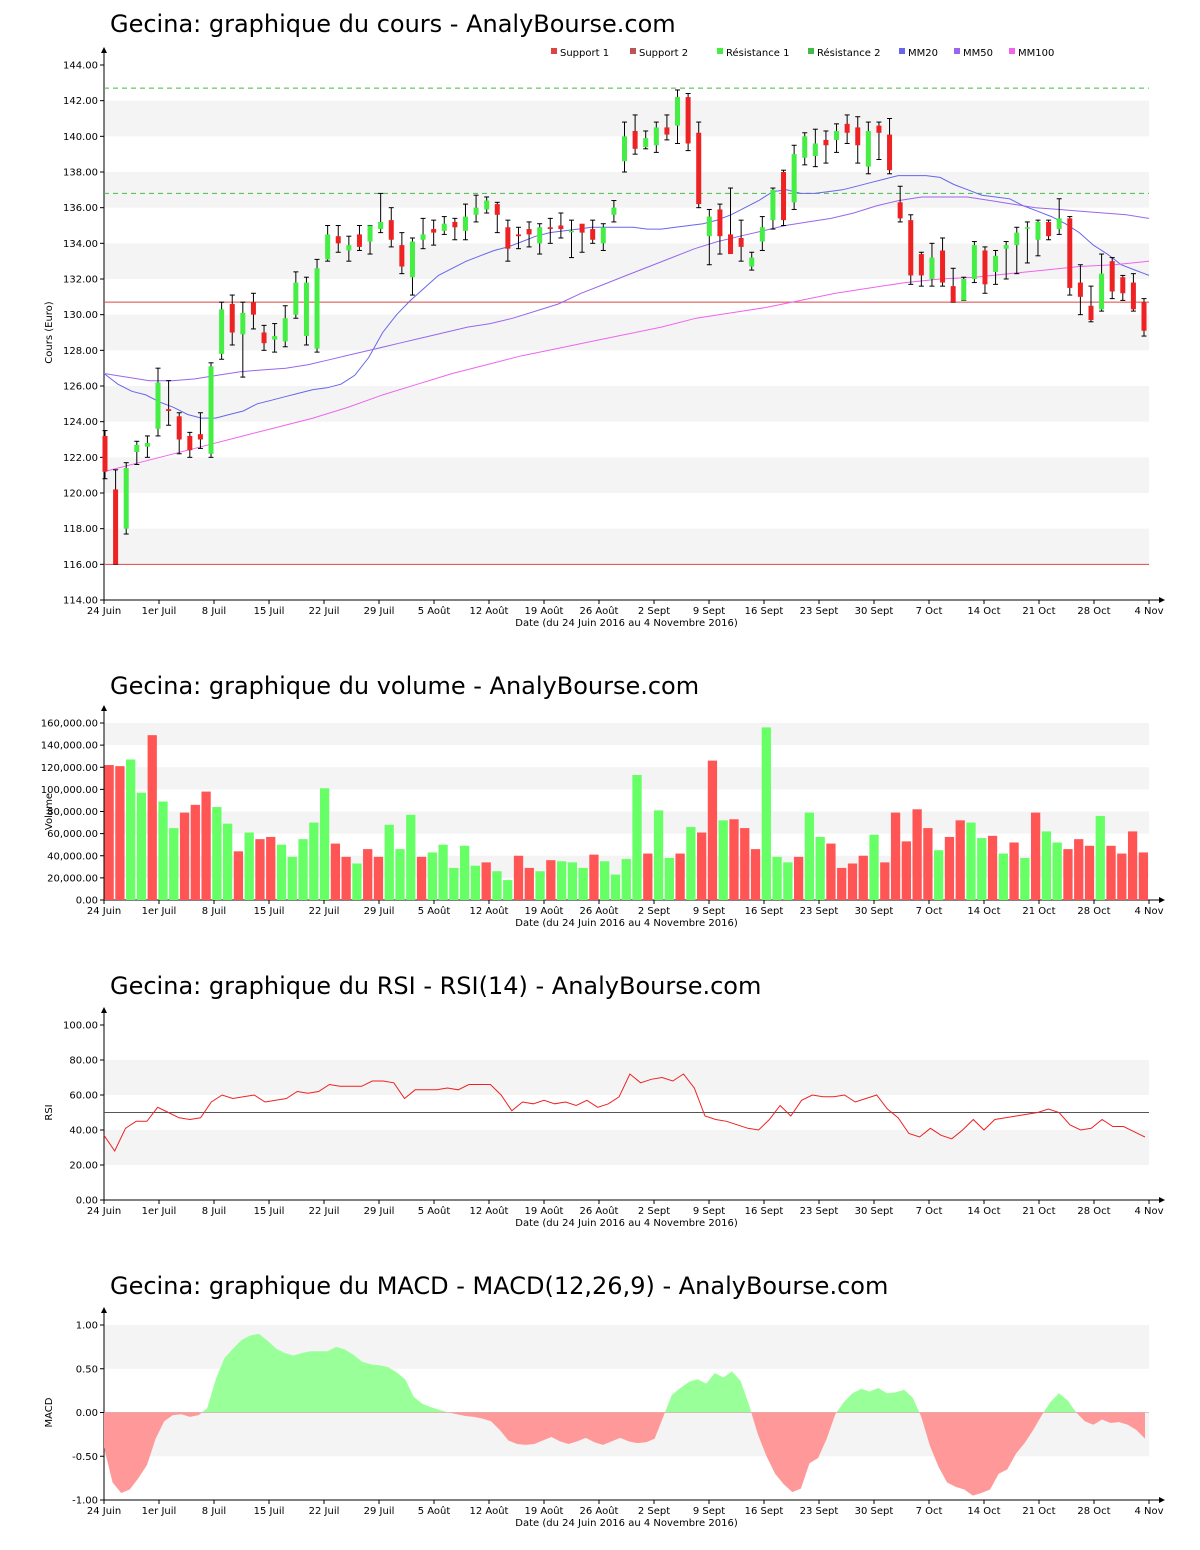  Describe the element at coordinates (153, 1452) in the screenshot. I see `macd-negative-area` at that location.